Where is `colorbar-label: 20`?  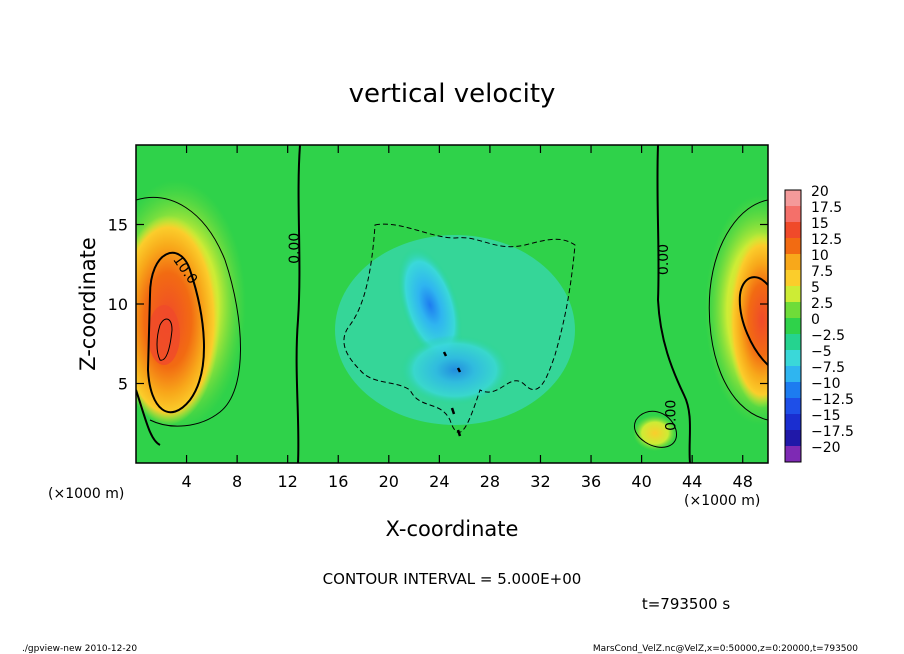
colorbar-label: 20 is located at coordinates (820, 192).